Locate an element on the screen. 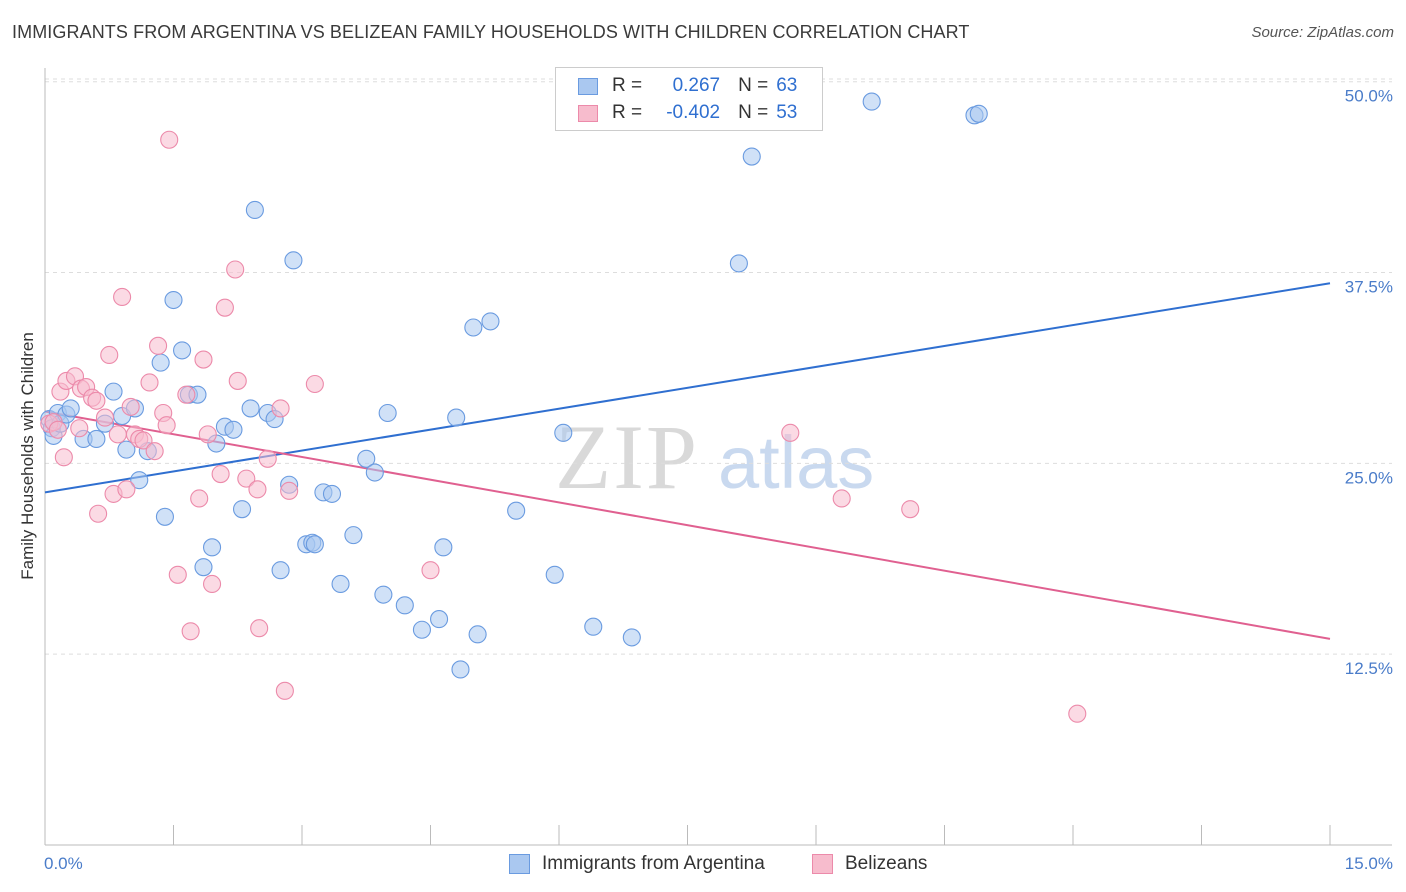 This screenshot has height=892, width=1406. legend-n-value: 63 is located at coordinates (787, 85).